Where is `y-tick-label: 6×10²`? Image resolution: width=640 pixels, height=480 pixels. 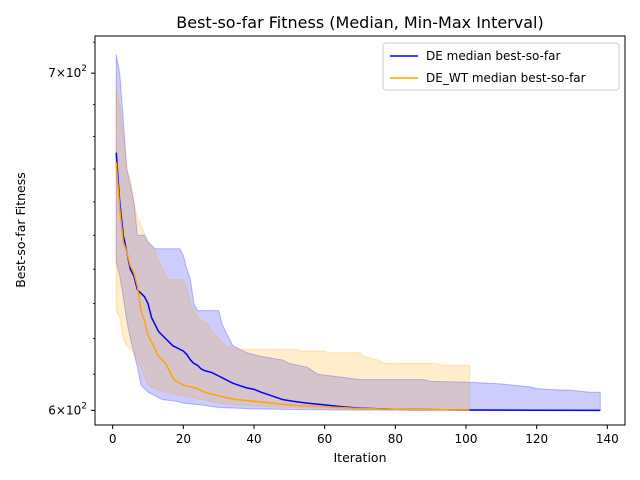 y-tick-label: 6×10² is located at coordinates (67, 409).